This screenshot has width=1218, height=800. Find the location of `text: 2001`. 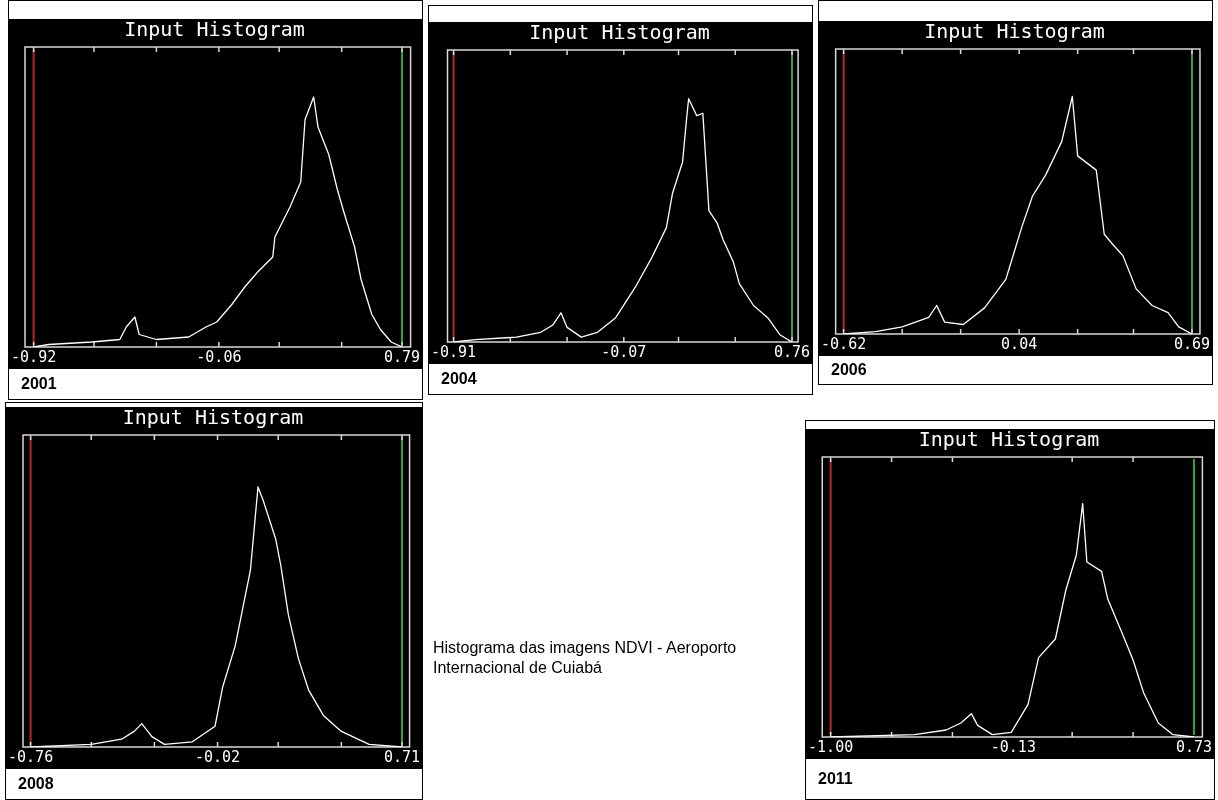

text: 2001 is located at coordinates (39, 384).